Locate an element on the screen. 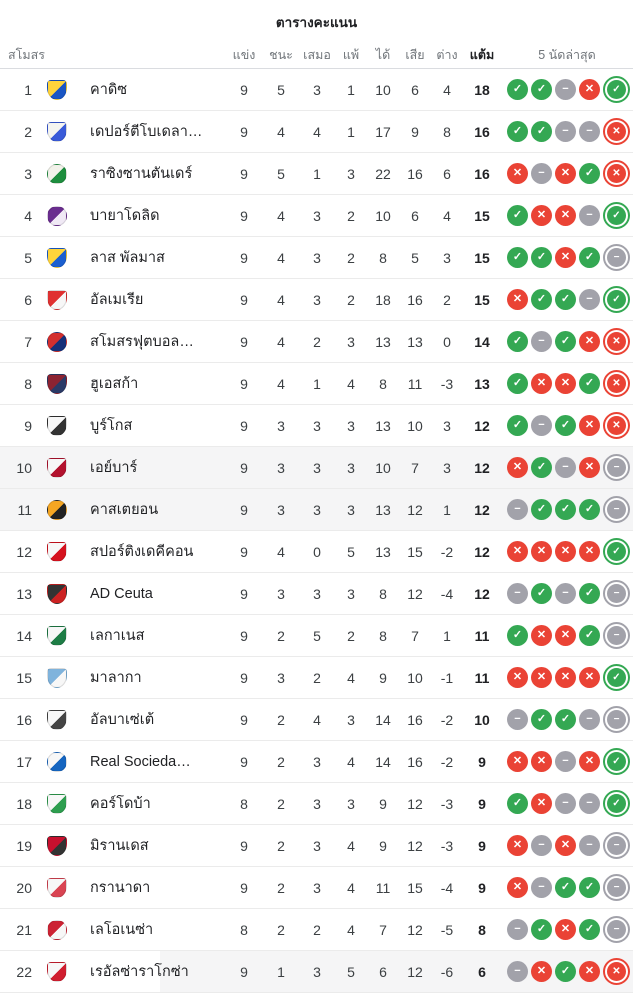 This screenshot has width=633, height=1000. column-goals-against: เสีย is located at coordinates (415, 55).